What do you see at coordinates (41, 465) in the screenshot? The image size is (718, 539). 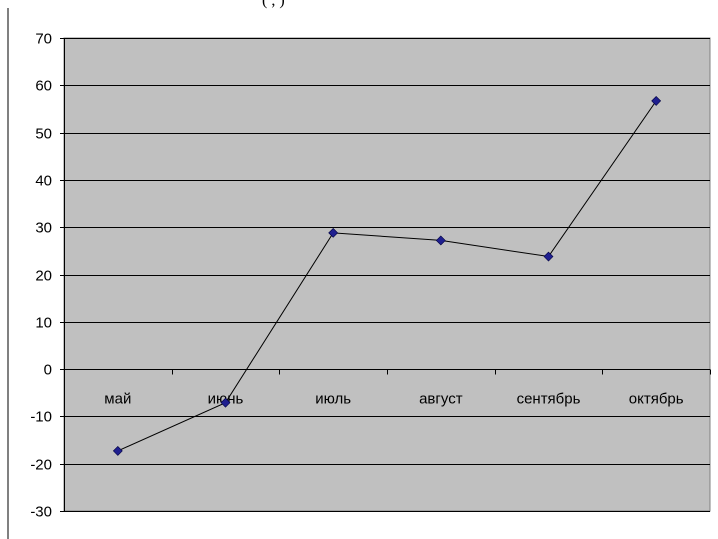 I see `y-tick-label-9: -20` at bounding box center [41, 465].